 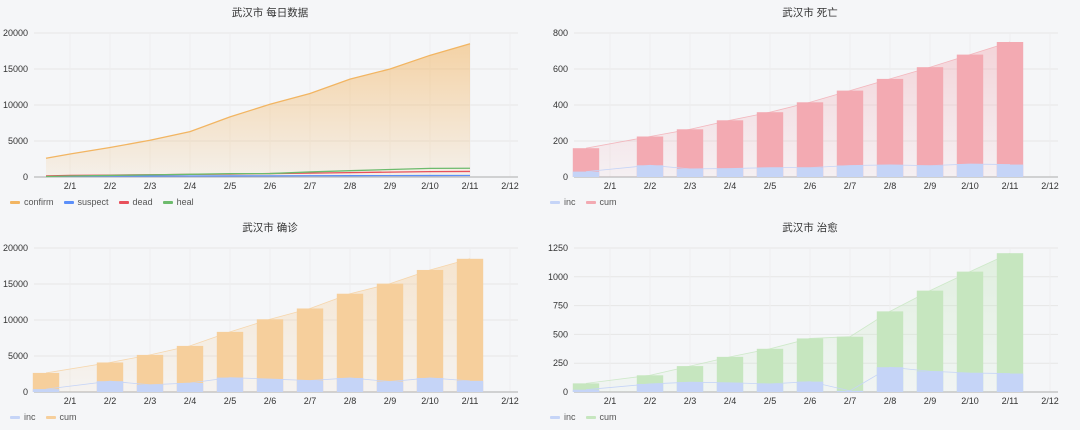 What do you see at coordinates (135, 202) in the screenshot?
I see `legend-item-dead: dead` at bounding box center [135, 202].